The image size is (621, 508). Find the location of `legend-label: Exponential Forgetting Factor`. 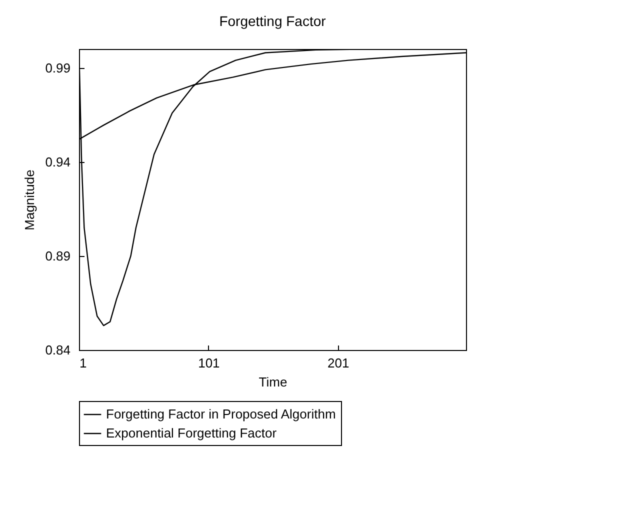

legend-label: Exponential Forgetting Factor is located at coordinates (192, 433).